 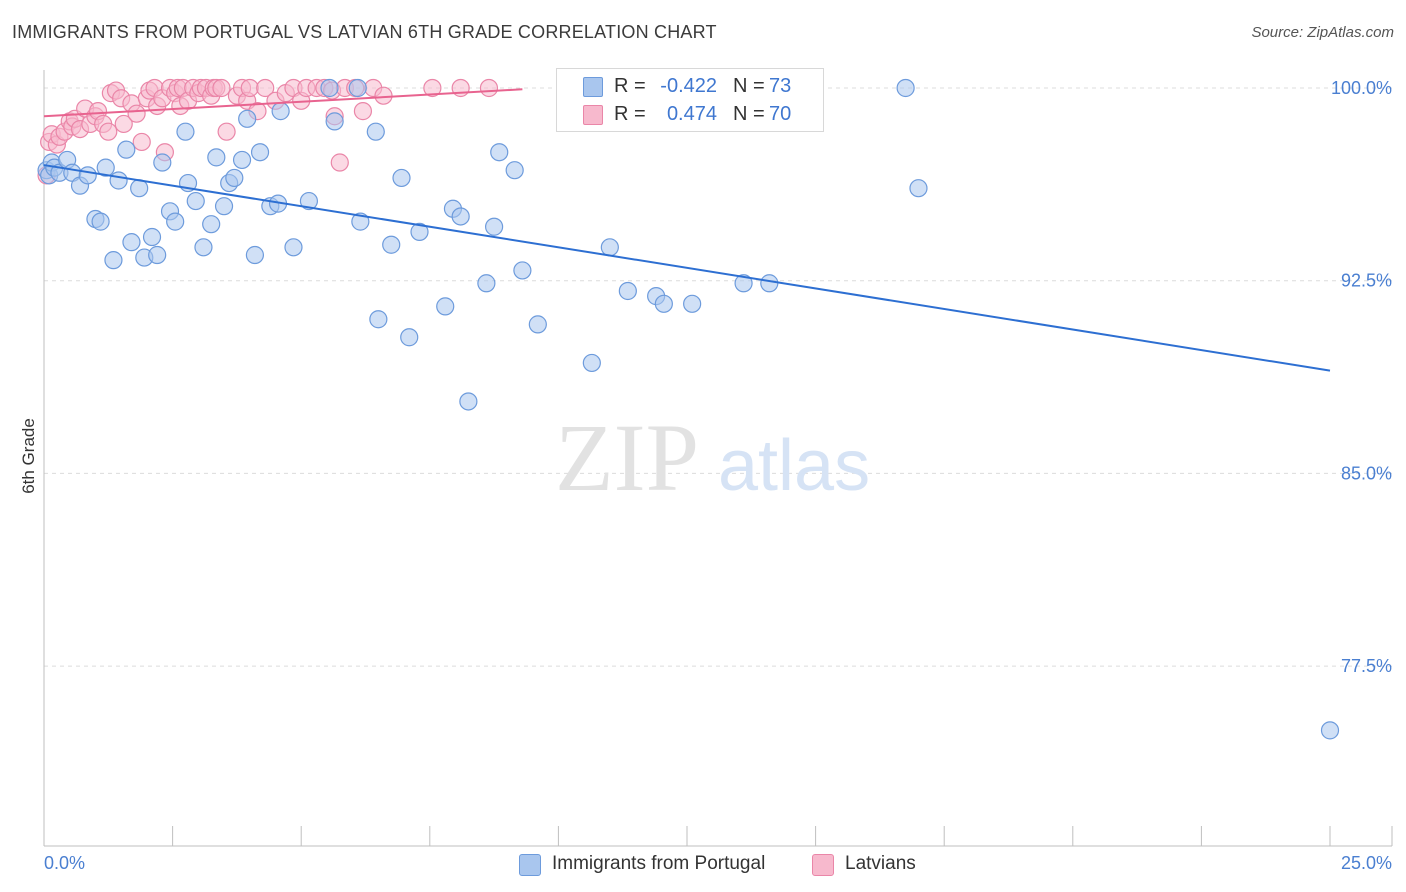 I want to click on watermark-zip: ZIP, so click(x=627, y=457).